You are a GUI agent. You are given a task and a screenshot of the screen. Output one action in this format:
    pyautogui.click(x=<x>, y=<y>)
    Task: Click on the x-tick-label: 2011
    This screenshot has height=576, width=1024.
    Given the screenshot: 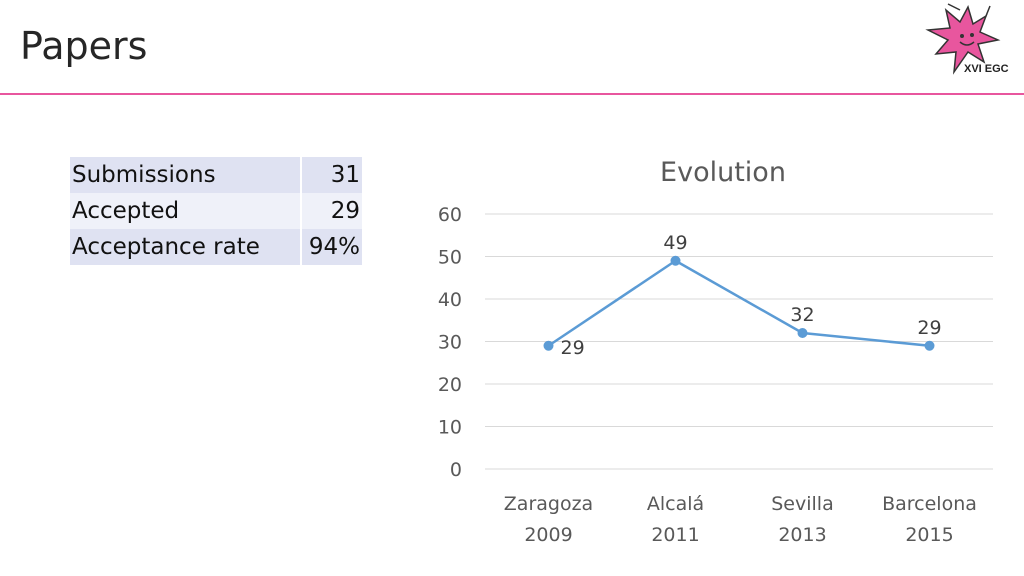 What is the action you would take?
    pyautogui.click(x=675, y=535)
    